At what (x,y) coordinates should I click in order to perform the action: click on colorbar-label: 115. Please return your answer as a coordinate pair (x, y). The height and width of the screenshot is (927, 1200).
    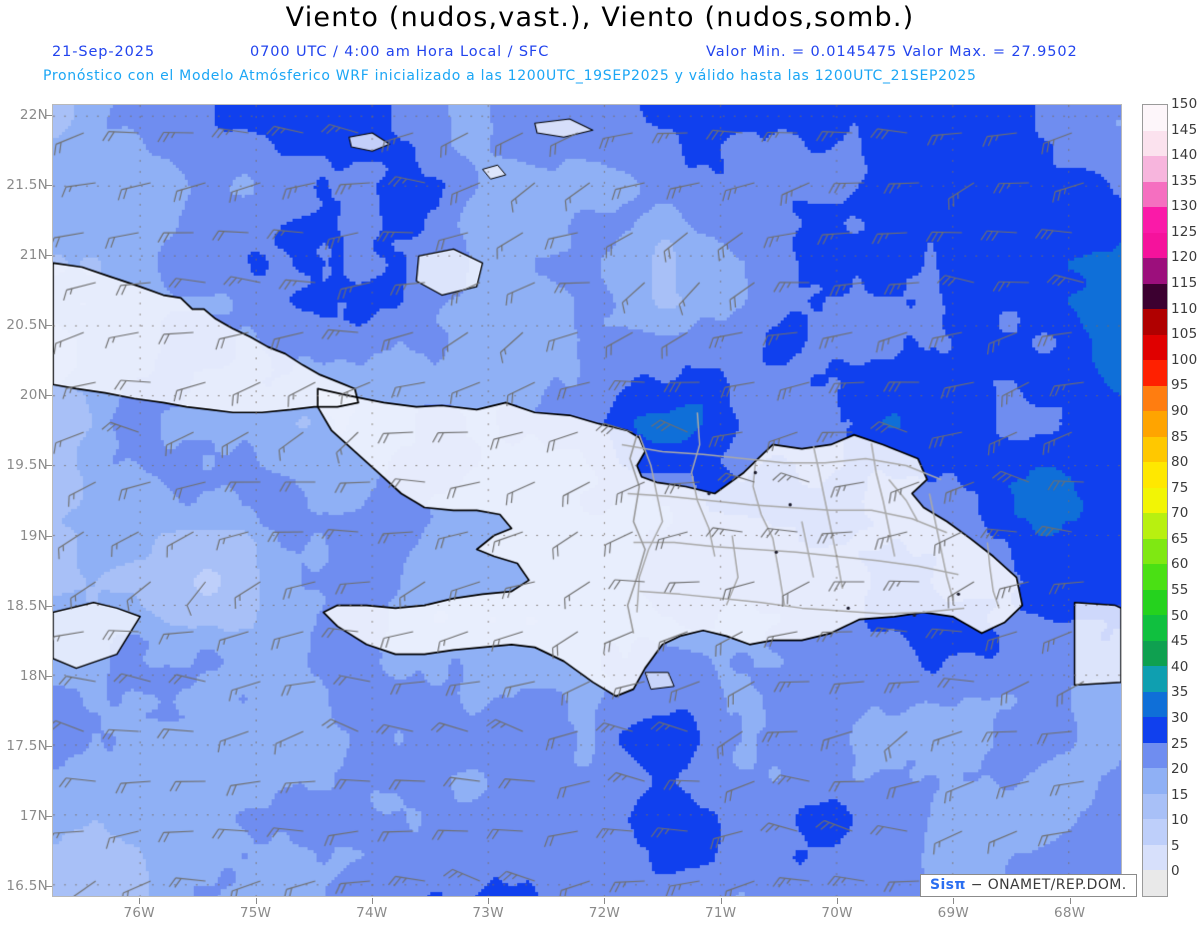
    Looking at the image, I should click on (1184, 283).